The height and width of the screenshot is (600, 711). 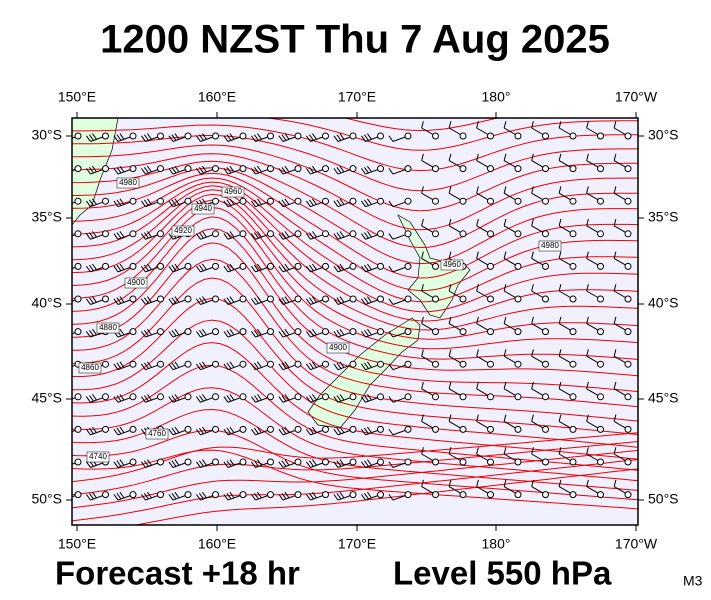 What do you see at coordinates (46, 135) in the screenshot?
I see `left-lat-label: 30°S` at bounding box center [46, 135].